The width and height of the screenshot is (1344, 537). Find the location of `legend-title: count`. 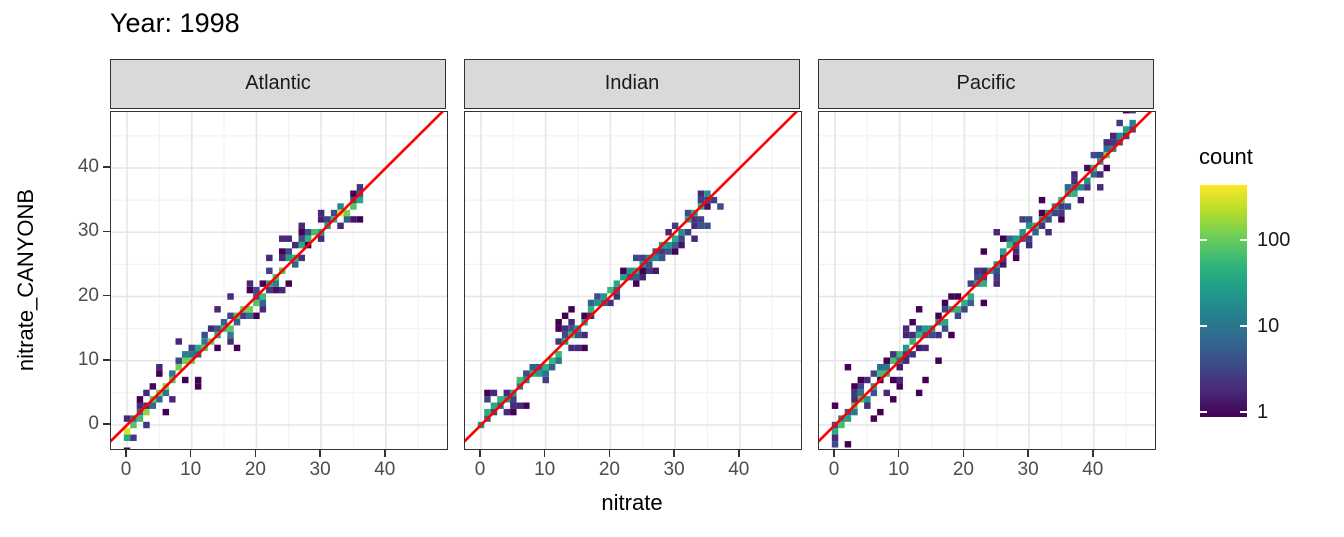

legend-title: count is located at coordinates (1226, 156).